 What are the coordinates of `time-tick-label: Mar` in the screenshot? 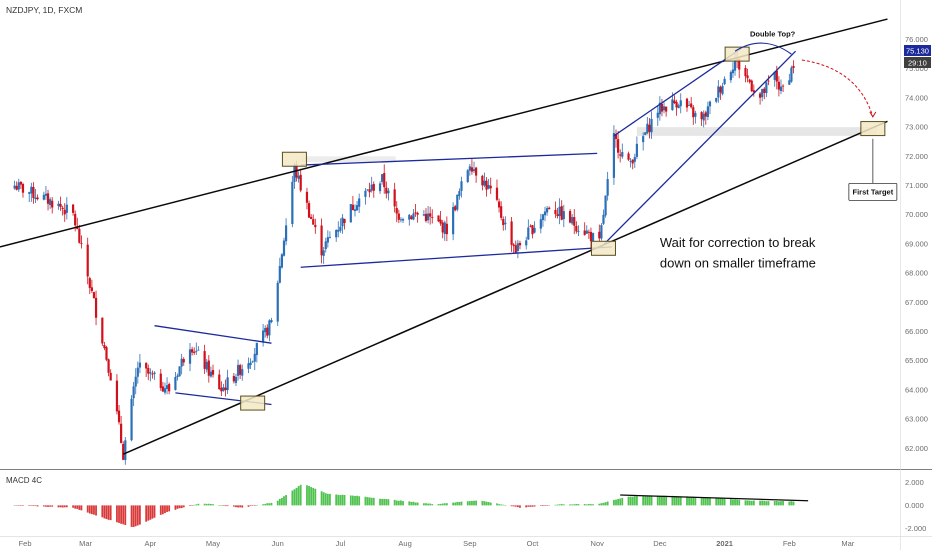 It's located at (85, 543).